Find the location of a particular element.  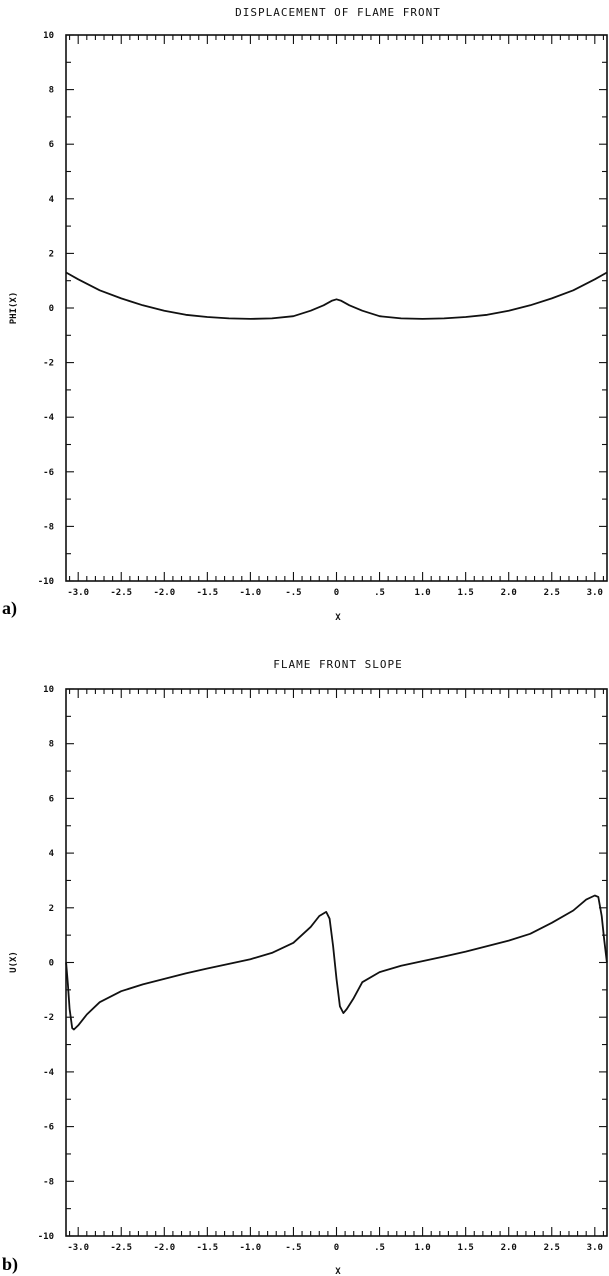

y-axis-label: PHI(X) is located at coordinates (14, 308).